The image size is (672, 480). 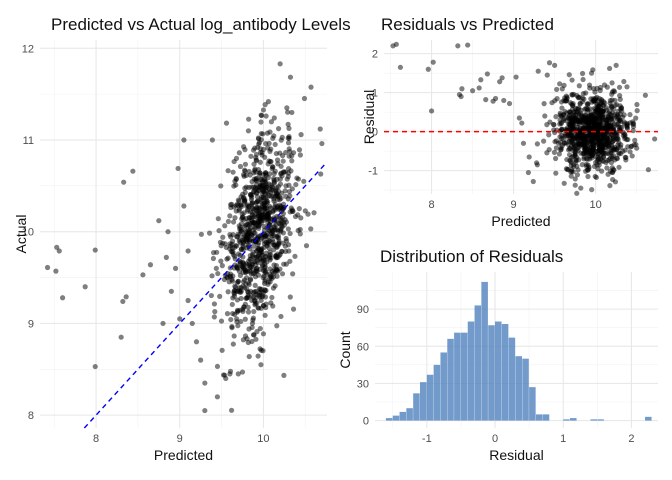 I want to click on x-tick-label: 8, so click(x=432, y=205).